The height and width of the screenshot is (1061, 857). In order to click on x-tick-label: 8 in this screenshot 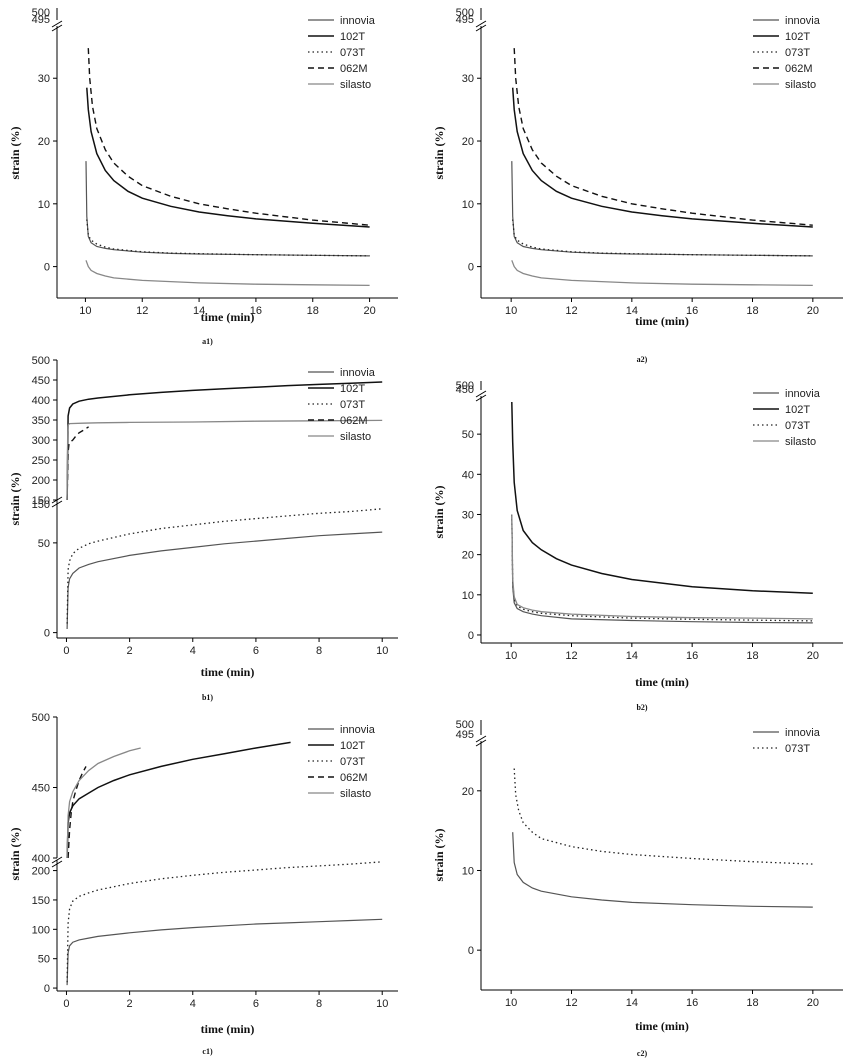, I will do `click(319, 651)`.